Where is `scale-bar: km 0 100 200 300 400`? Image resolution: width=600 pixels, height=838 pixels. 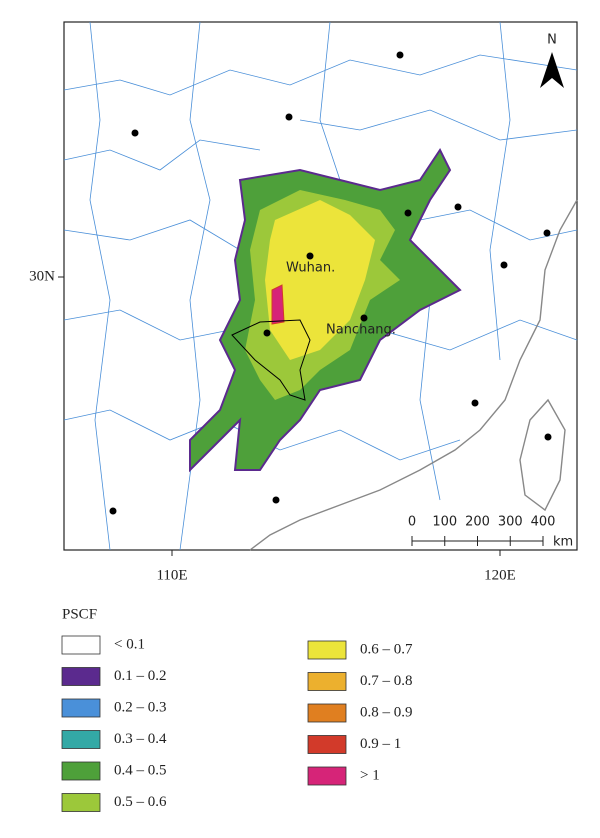 scale-bar: km 0 100 200 300 400 is located at coordinates (490, 532).